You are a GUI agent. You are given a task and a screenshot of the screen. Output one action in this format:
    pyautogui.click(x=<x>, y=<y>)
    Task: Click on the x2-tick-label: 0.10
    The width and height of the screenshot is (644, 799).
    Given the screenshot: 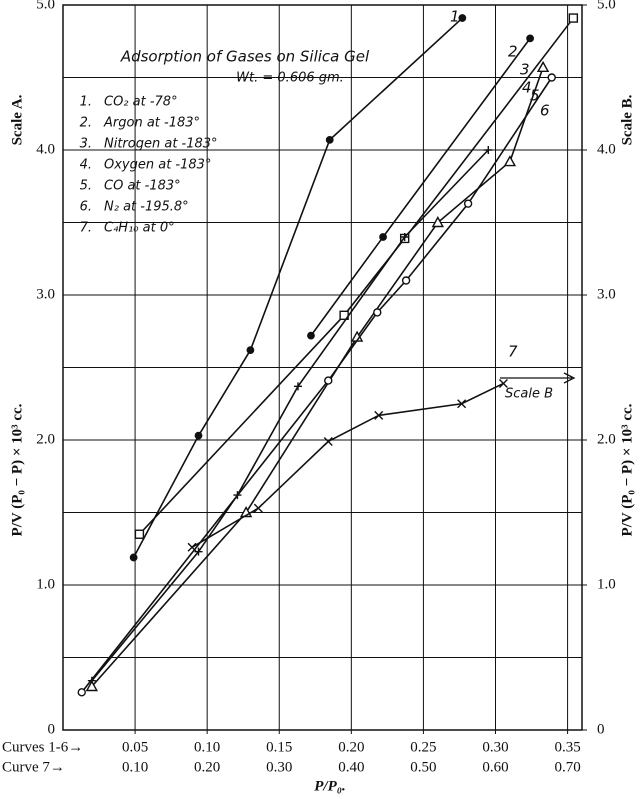 What is the action you would take?
    pyautogui.click(x=135, y=767)
    